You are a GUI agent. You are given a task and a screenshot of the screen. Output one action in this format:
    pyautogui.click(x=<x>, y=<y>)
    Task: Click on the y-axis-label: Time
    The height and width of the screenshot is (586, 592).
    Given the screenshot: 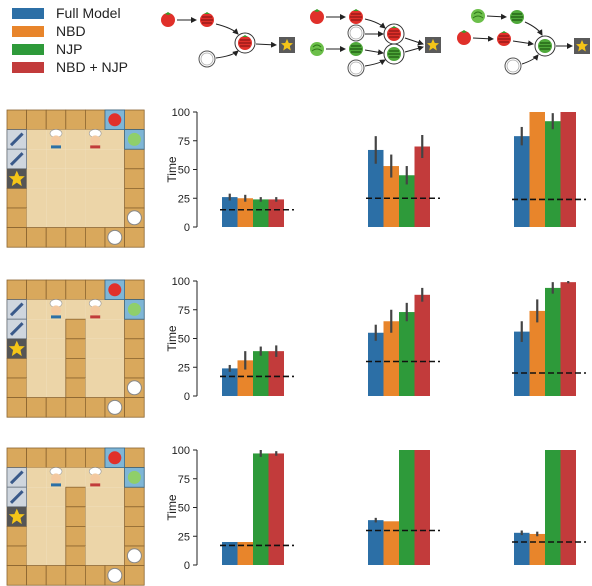 What is the action you would take?
    pyautogui.click(x=172, y=338)
    